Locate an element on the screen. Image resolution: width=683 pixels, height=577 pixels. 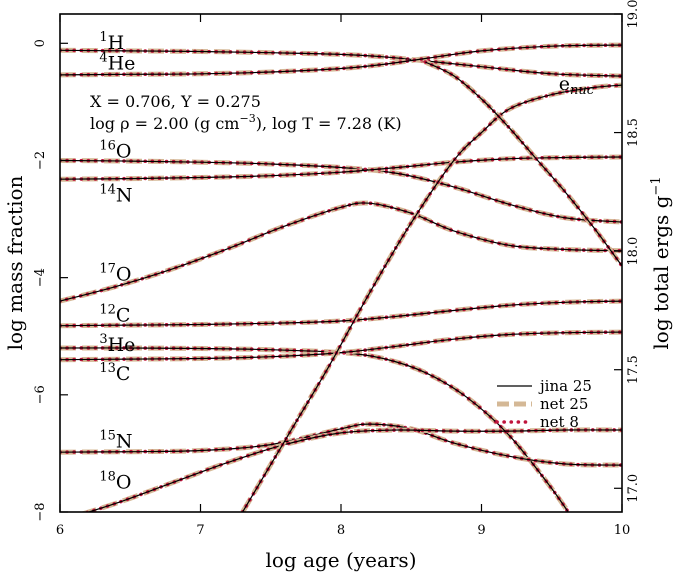
x-tick-label-7: 7 is located at coordinates (200, 530).